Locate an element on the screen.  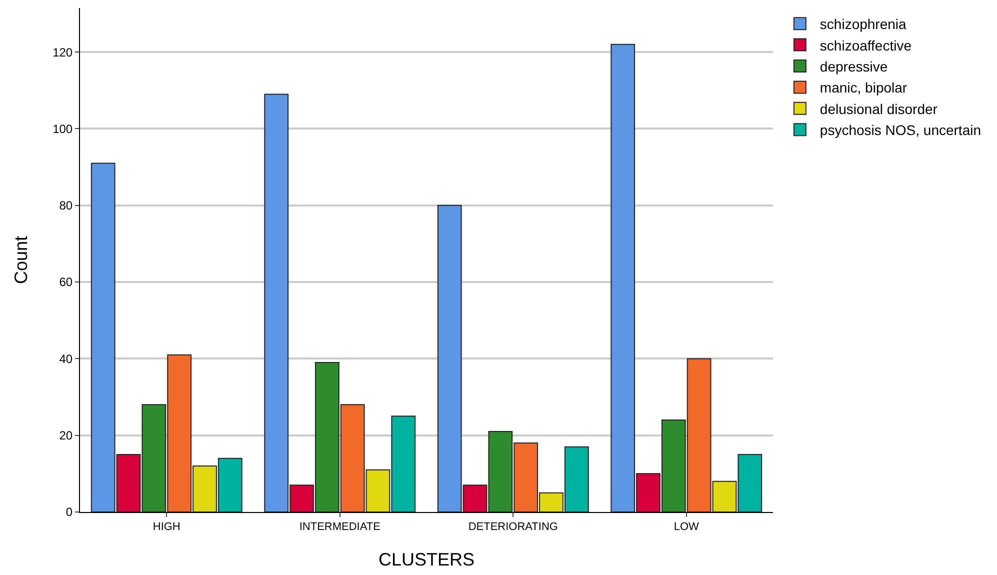
y-tick-label: 120 is located at coordinates (62, 52).